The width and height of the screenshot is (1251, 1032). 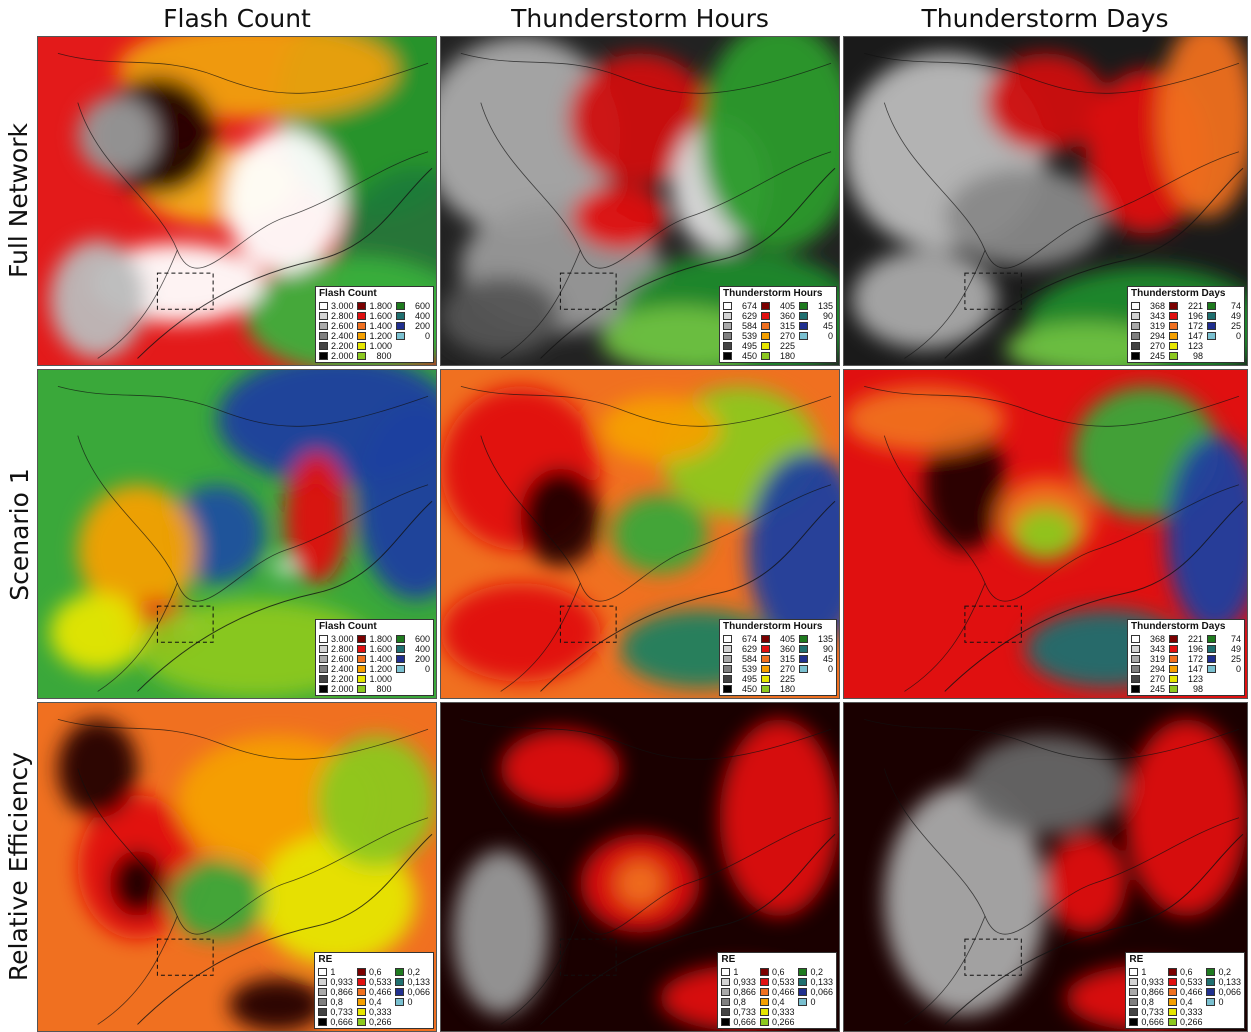 What do you see at coordinates (1178, 293) in the screenshot?
I see `legend-title: Thunderstorm Days` at bounding box center [1178, 293].